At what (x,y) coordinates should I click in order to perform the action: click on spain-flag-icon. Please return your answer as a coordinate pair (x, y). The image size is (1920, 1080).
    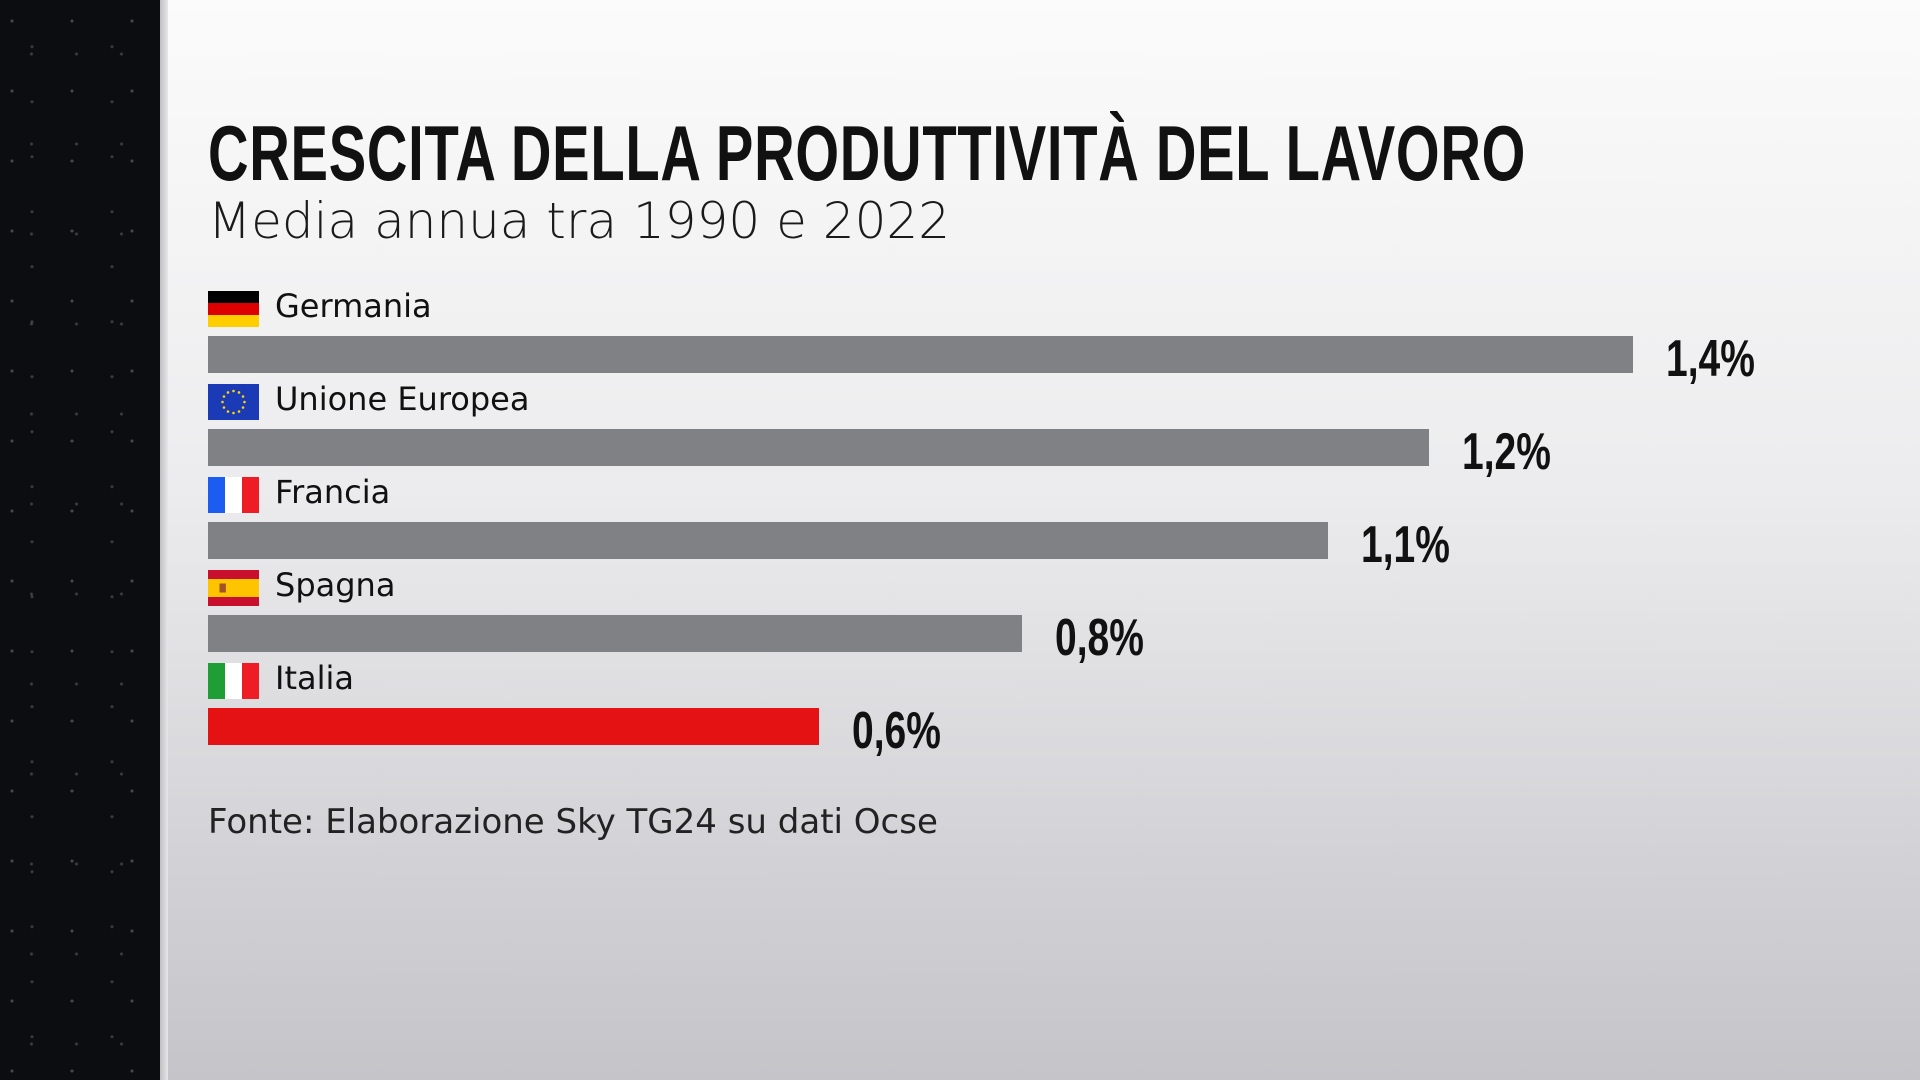
    Looking at the image, I should click on (233, 588).